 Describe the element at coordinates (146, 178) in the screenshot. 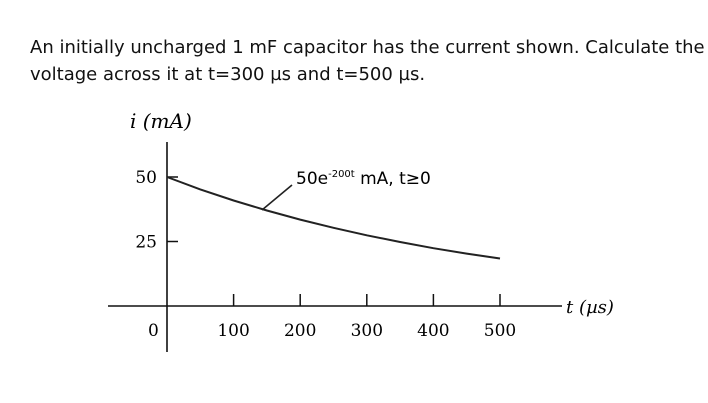

I see `y-tick-label-50: 50` at that location.